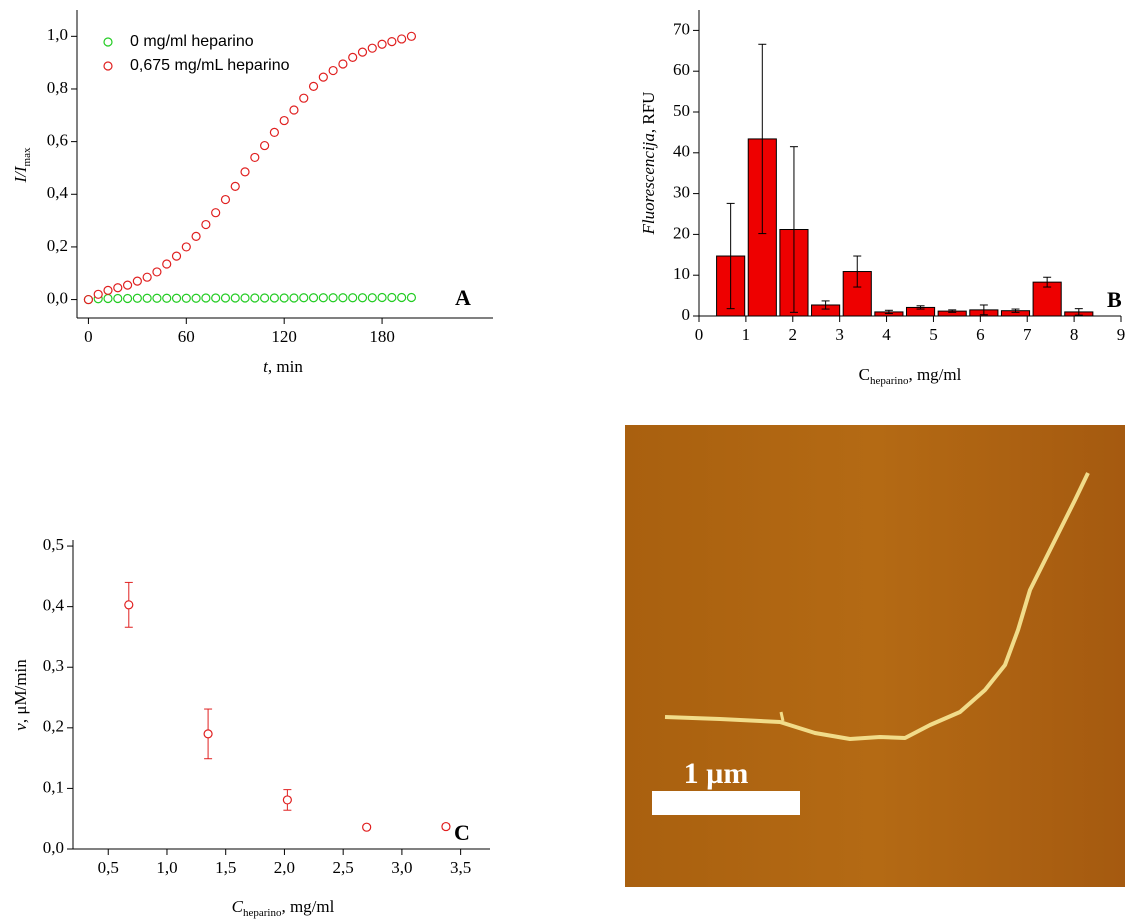  What do you see at coordinates (460, 867) in the screenshot?
I see `x-tick-label: 3,5` at bounding box center [460, 867].